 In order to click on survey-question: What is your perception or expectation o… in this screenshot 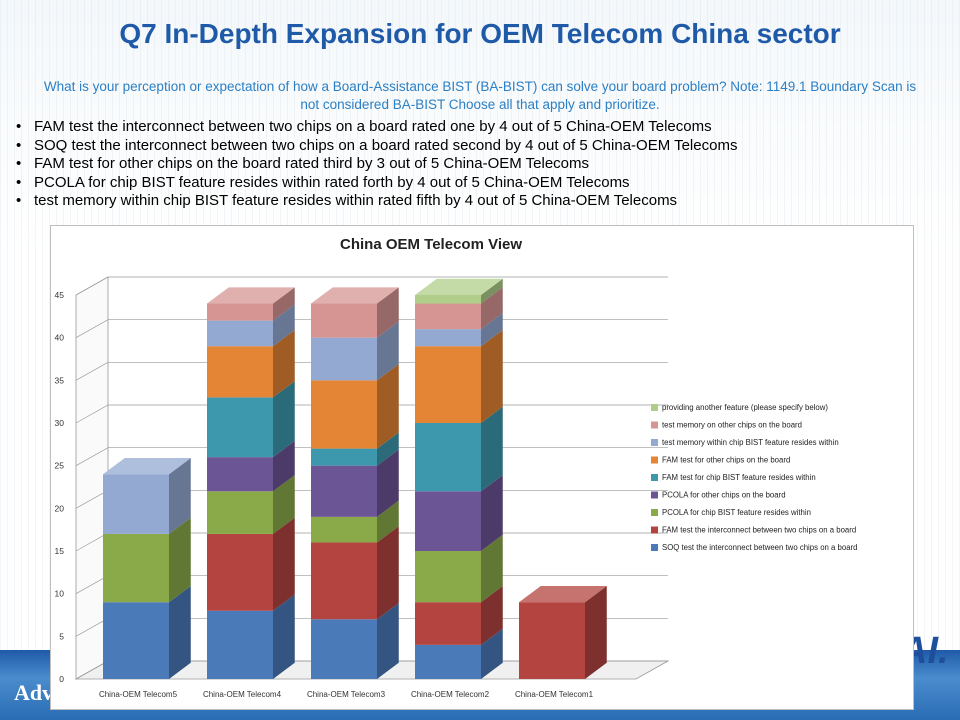, I will do `click(480, 95)`.